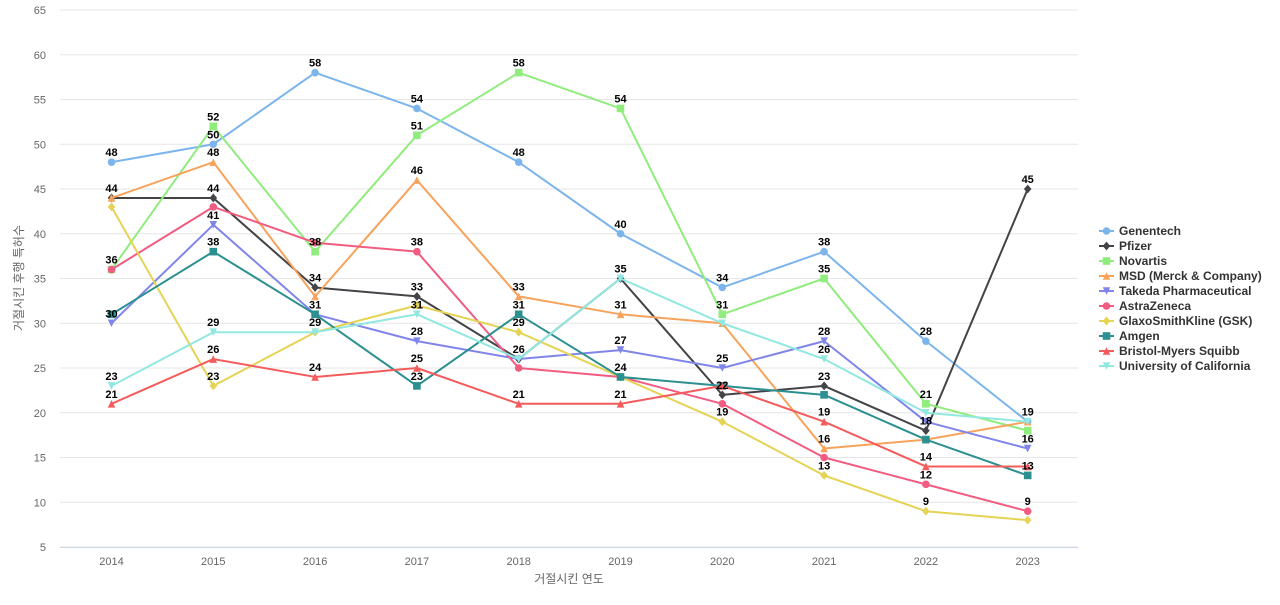 The image size is (1280, 605). What do you see at coordinates (111, 377) in the screenshot?
I see `data-label: 23` at bounding box center [111, 377].